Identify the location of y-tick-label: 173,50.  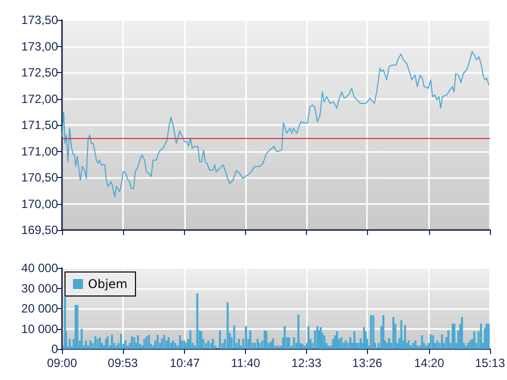
(39, 20).